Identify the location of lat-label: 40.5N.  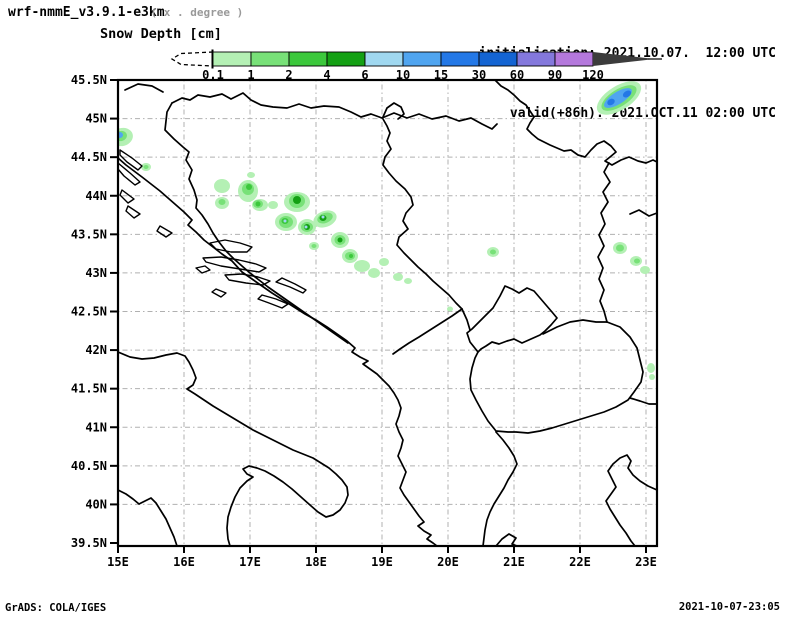
(89, 466).